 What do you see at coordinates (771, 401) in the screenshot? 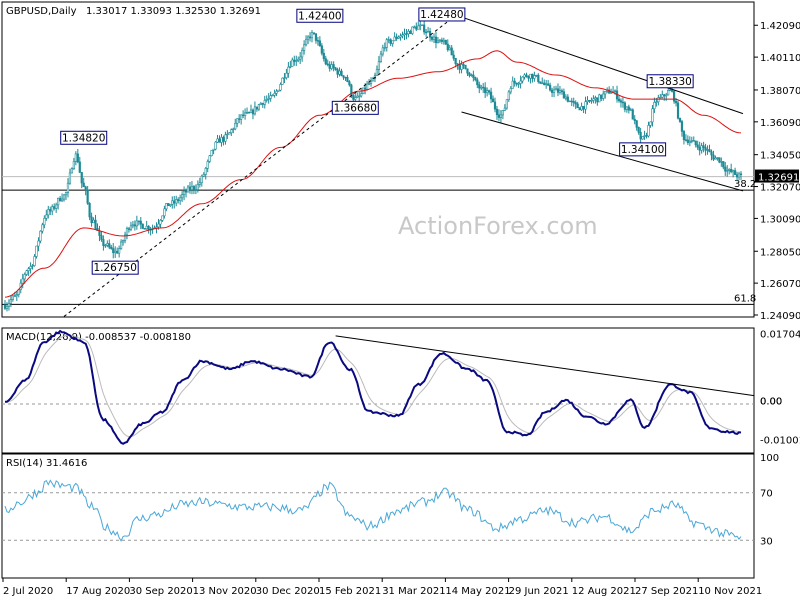
I see `macd-tick-label: 0.00` at bounding box center [771, 401].